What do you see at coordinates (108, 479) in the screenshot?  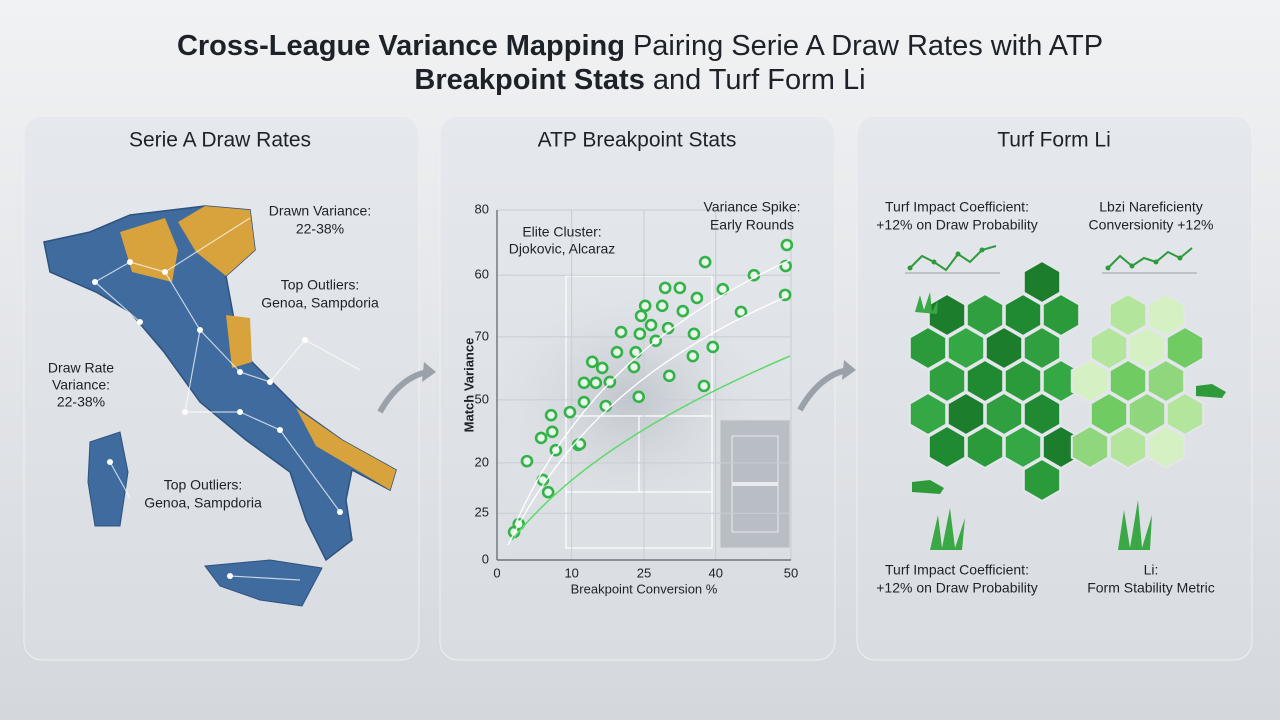 I see `island` at bounding box center [108, 479].